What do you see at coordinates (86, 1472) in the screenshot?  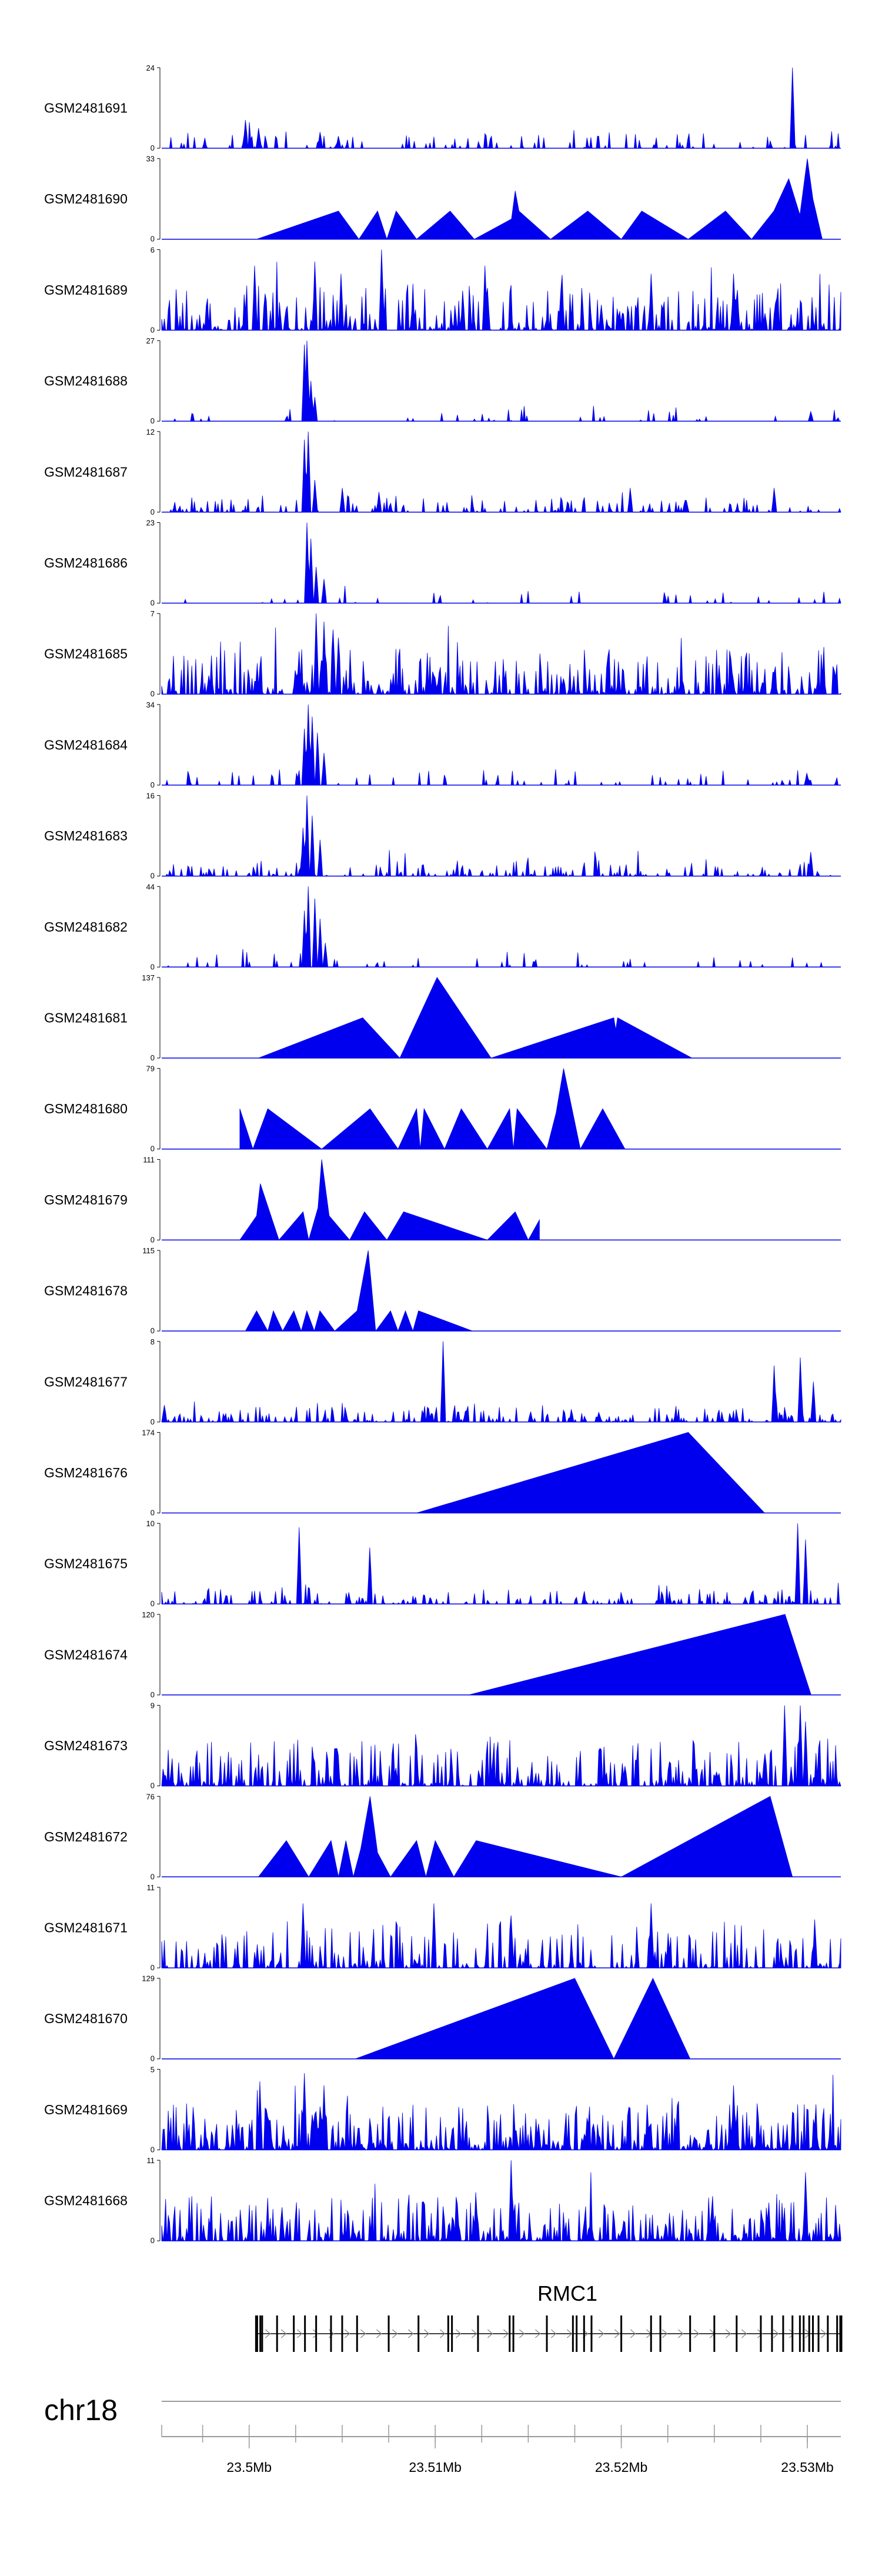 I see `track-label: GSM2481676` at bounding box center [86, 1472].